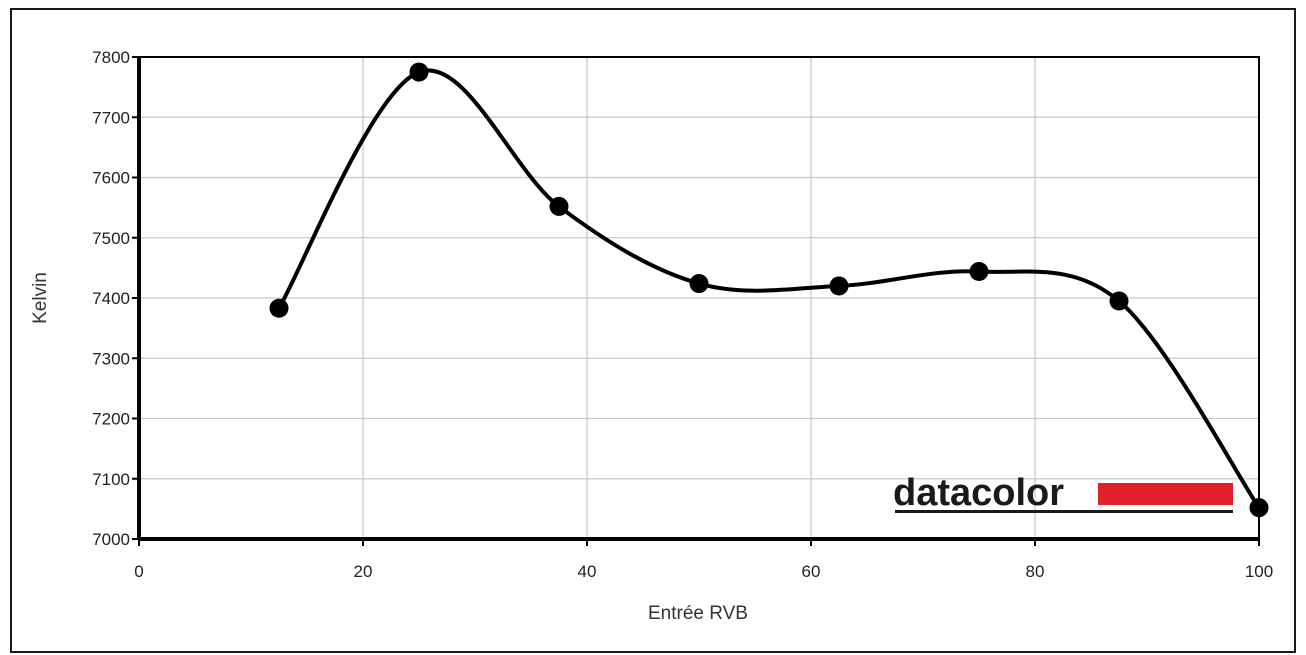 This screenshot has height=655, width=1306. Describe the element at coordinates (1035, 571) in the screenshot. I see `x-tick-label: 80` at that location.